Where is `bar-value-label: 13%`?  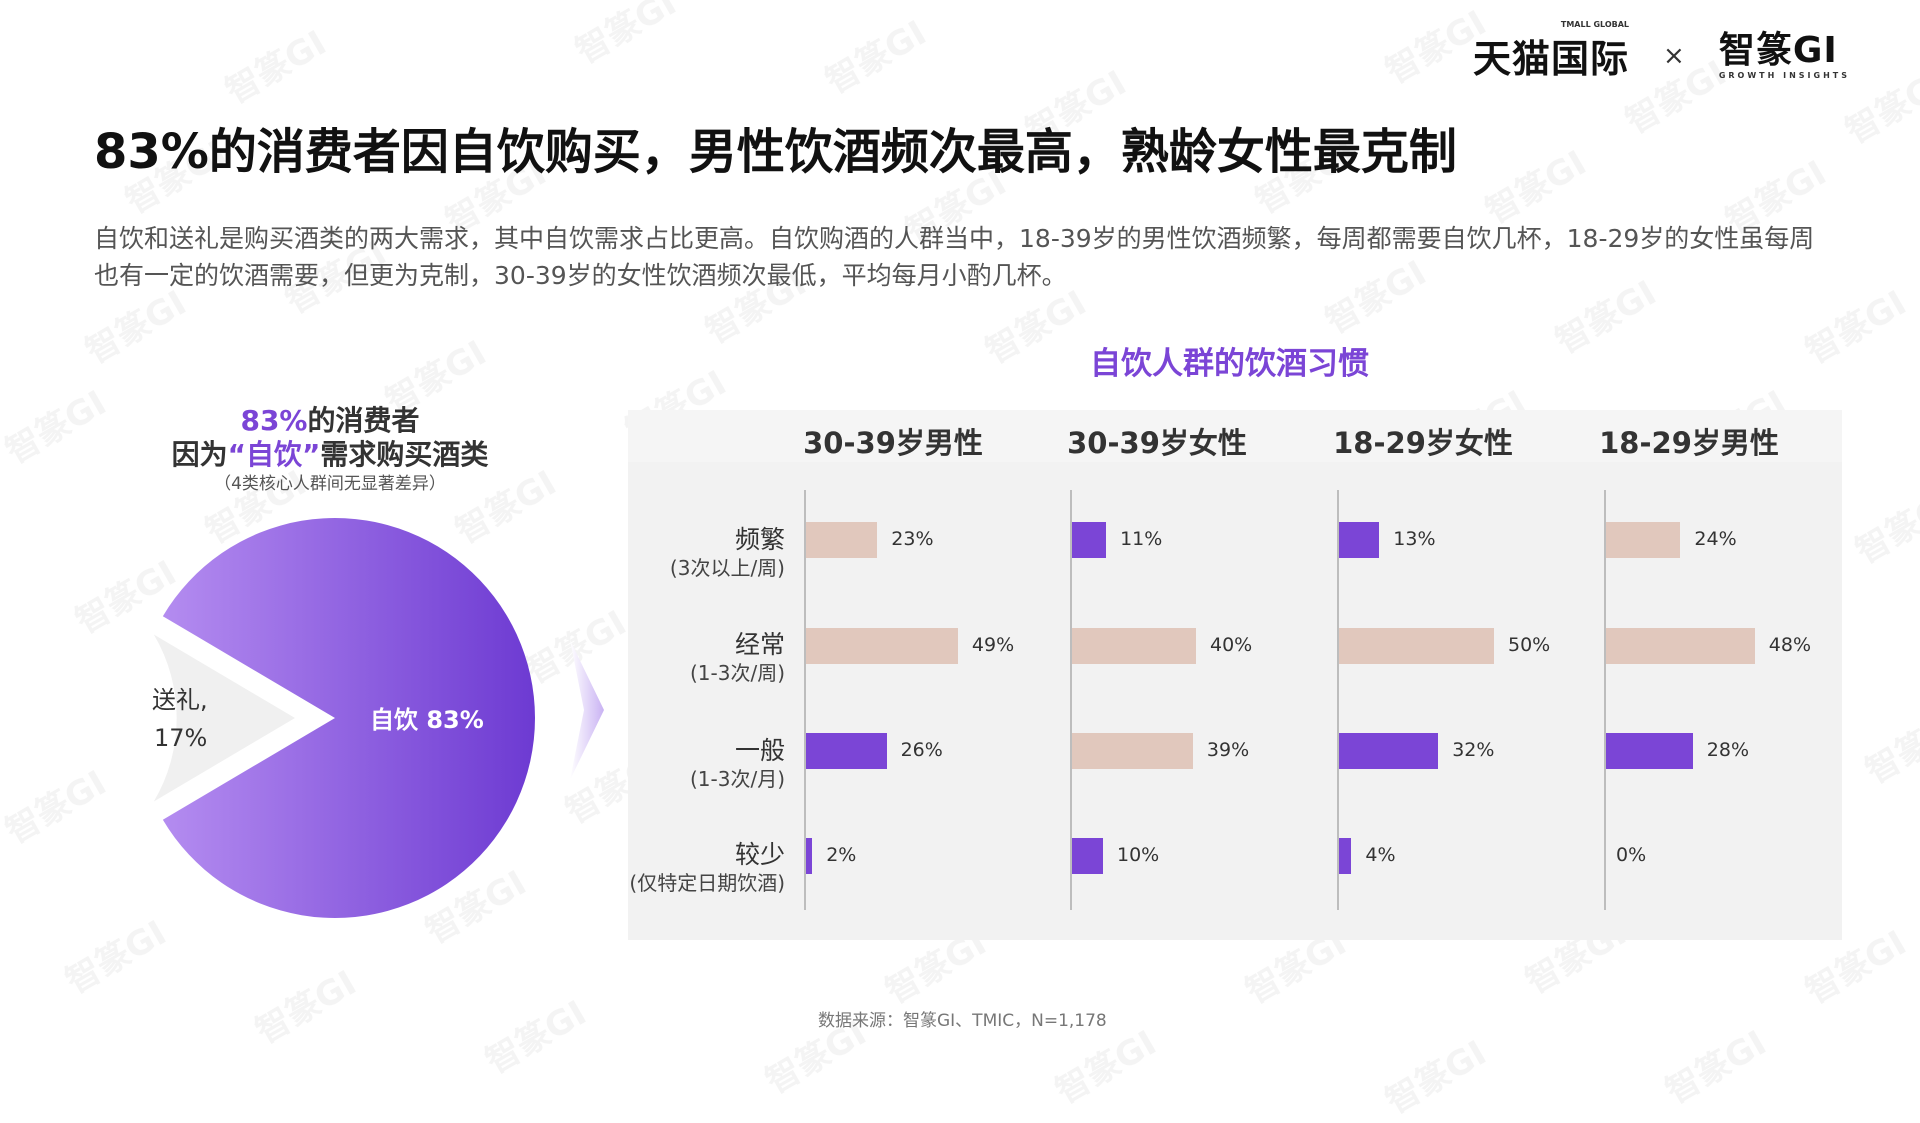
bar-value-label: 13% is located at coordinates (1414, 539).